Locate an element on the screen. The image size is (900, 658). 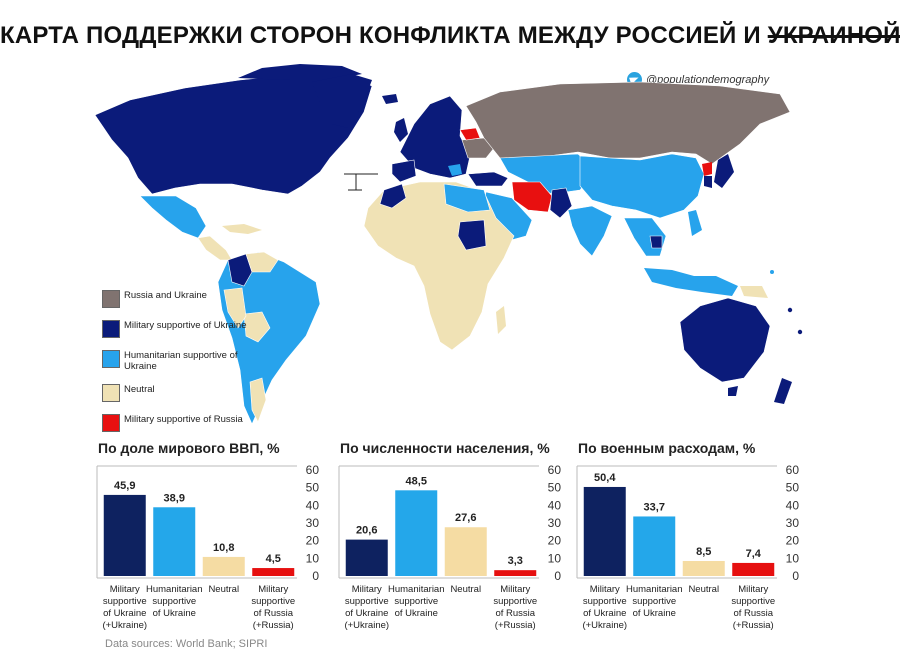
region-sudan is located at coordinates (472, 235).